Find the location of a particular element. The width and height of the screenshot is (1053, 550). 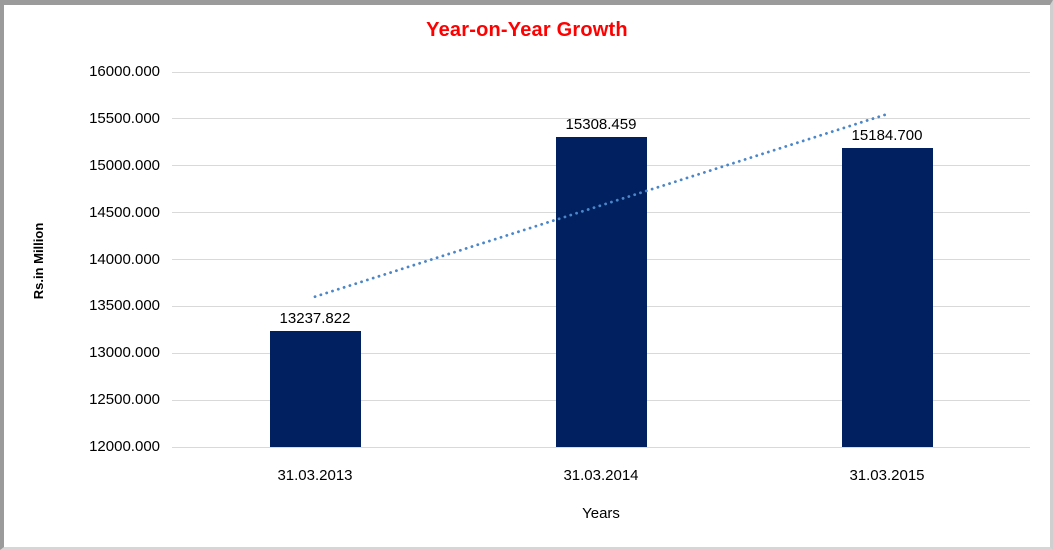

bar-value-label: 15308.459 is located at coordinates (601, 124).